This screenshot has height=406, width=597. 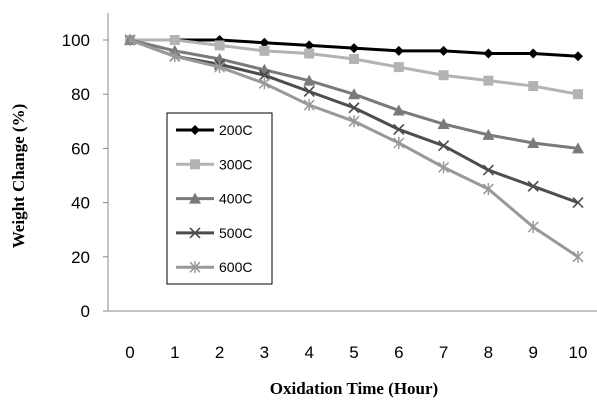 What do you see at coordinates (443, 352) in the screenshot?
I see `x-tick-label: 7` at bounding box center [443, 352].